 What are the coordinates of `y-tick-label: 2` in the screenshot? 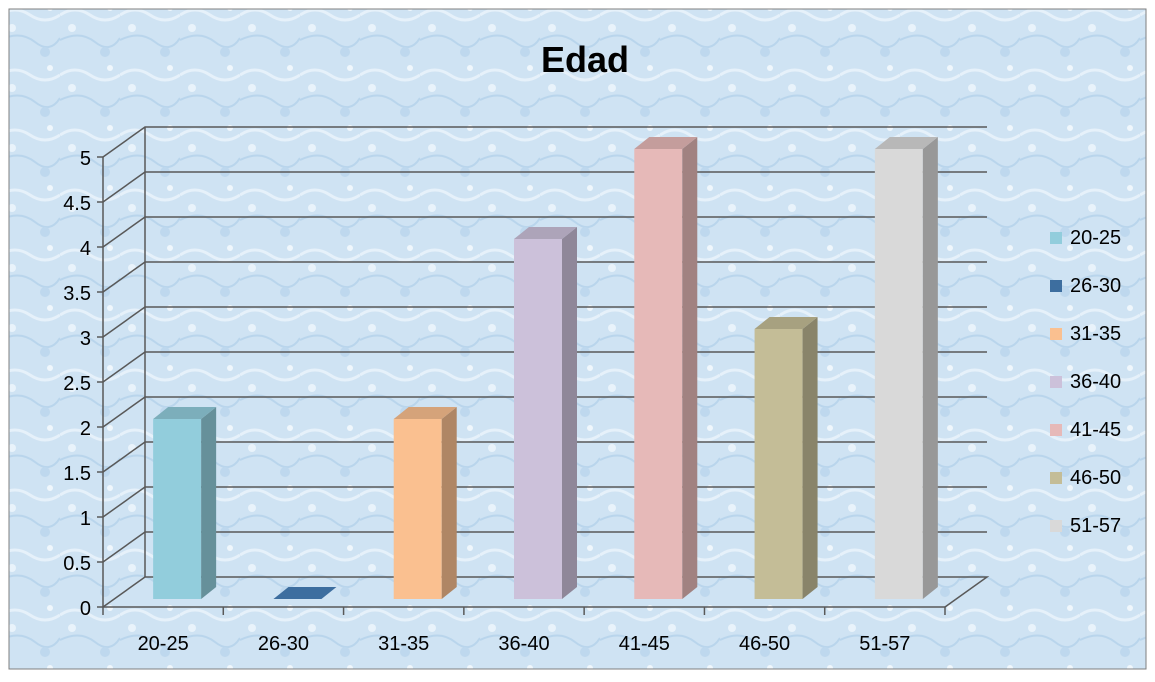 It's located at (85, 429).